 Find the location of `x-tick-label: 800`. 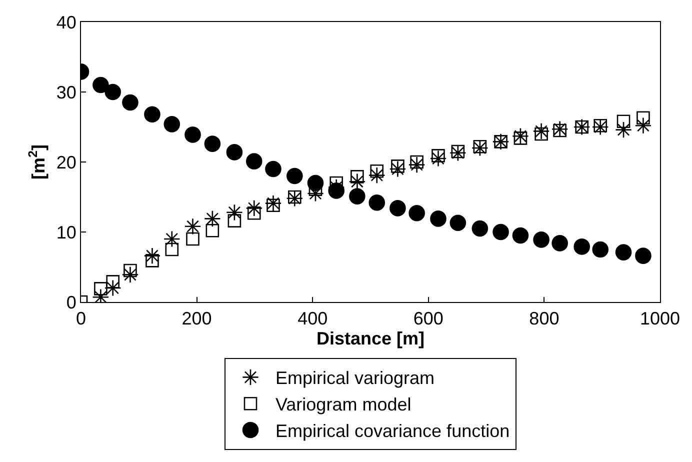

x-tick-label: 800 is located at coordinates (544, 318).